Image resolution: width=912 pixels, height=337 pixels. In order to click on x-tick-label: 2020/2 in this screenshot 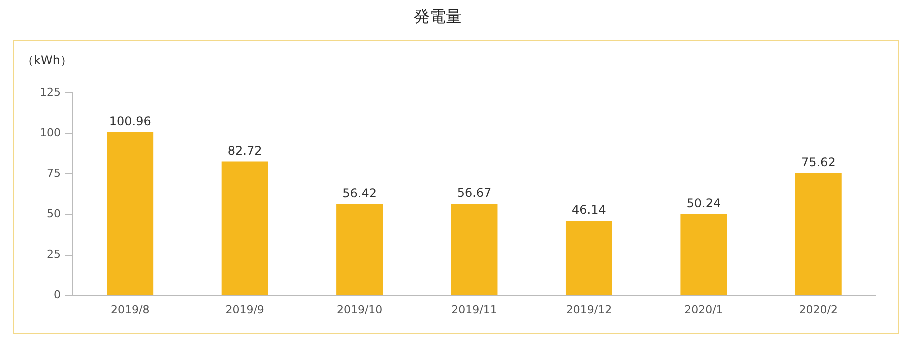, I will do `click(818, 309)`.